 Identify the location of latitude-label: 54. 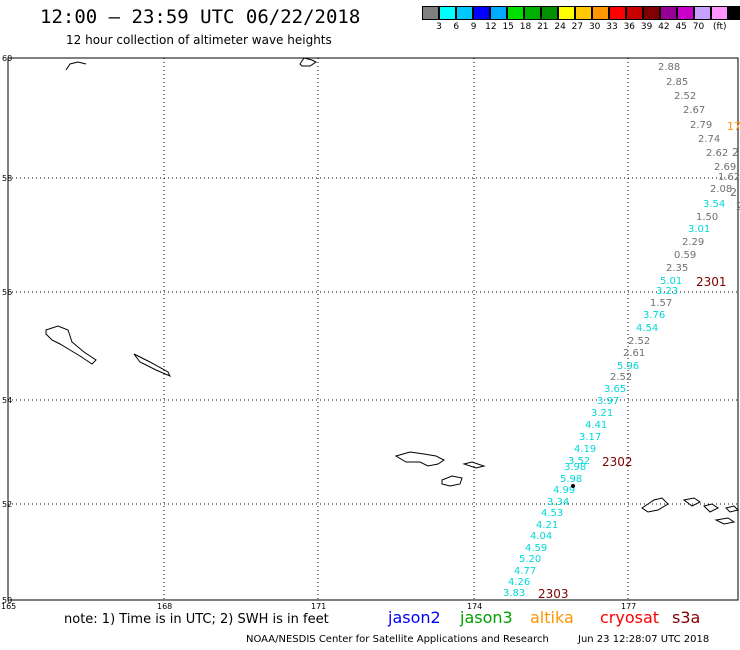
(7, 400).